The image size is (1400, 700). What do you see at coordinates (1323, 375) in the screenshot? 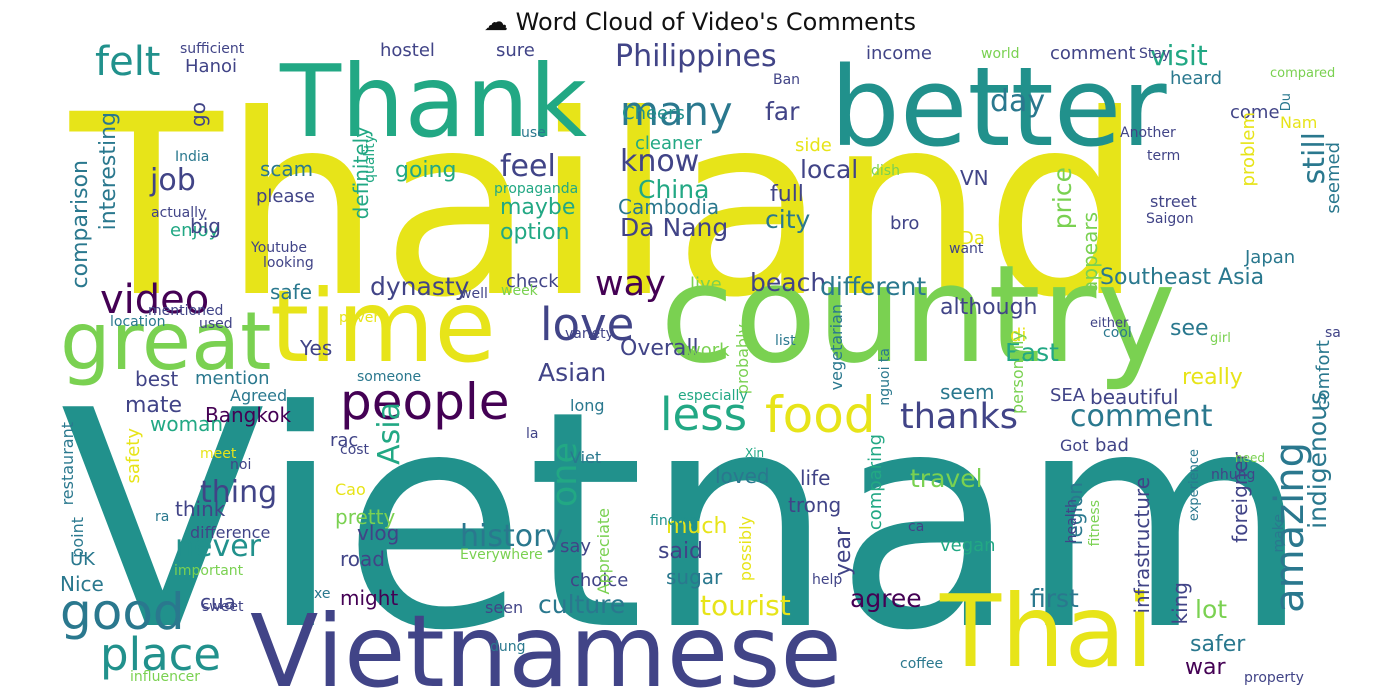
I see `word-comfort: comfort` at bounding box center [1323, 375].